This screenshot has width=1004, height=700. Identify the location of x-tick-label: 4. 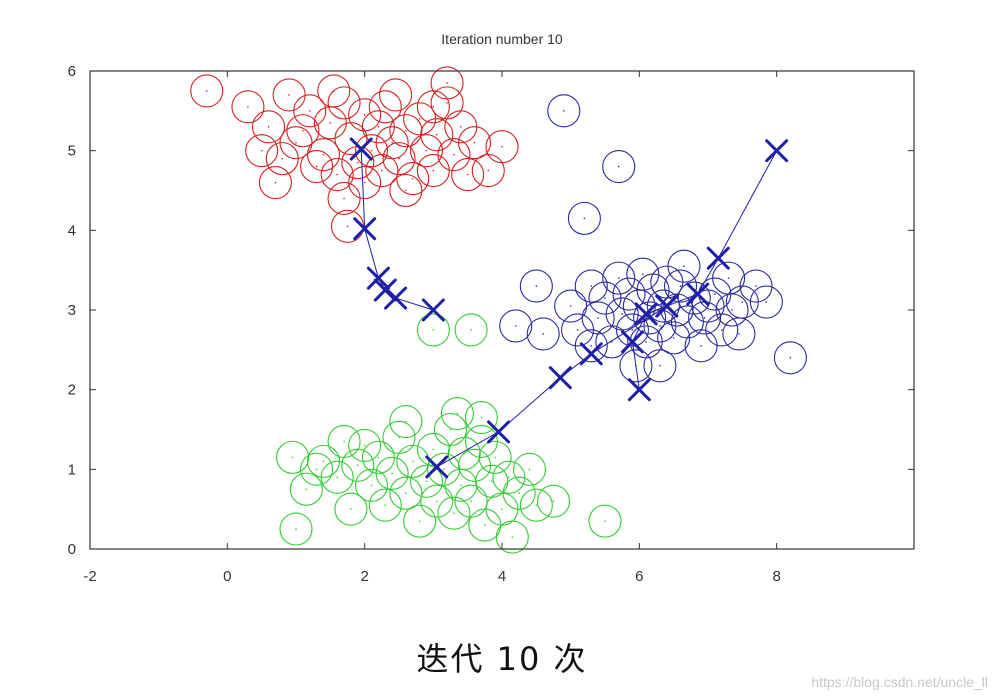
(502, 576).